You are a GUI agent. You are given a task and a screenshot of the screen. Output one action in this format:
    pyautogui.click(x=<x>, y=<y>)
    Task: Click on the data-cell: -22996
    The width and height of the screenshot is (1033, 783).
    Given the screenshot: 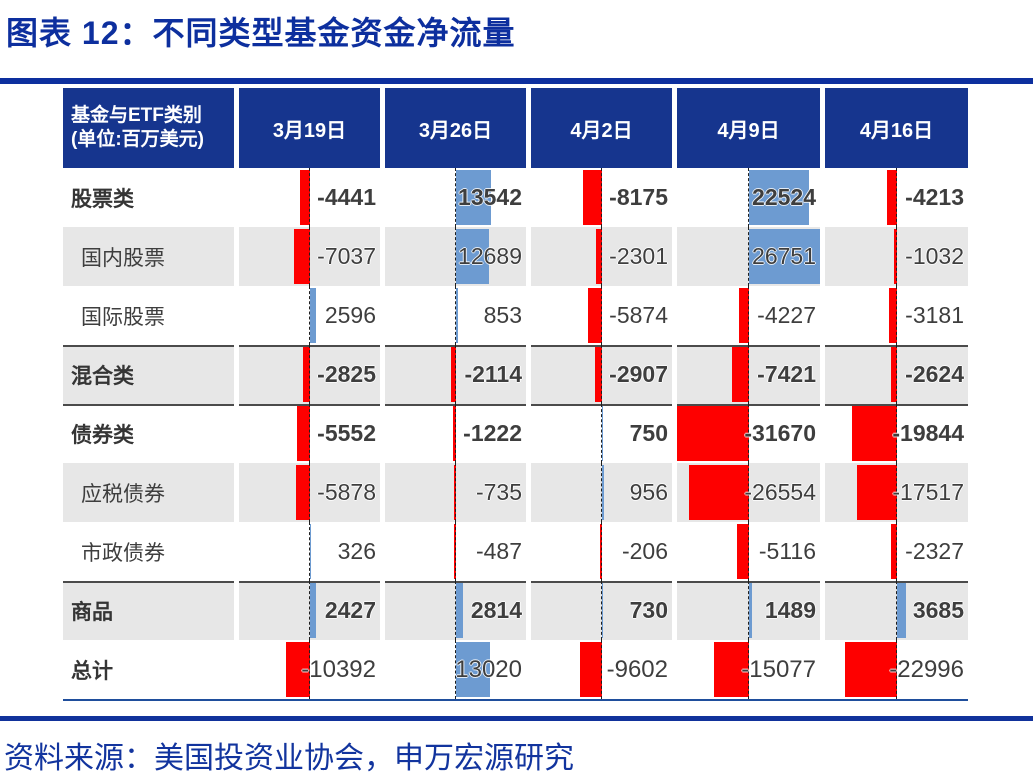 What is the action you would take?
    pyautogui.click(x=896, y=669)
    